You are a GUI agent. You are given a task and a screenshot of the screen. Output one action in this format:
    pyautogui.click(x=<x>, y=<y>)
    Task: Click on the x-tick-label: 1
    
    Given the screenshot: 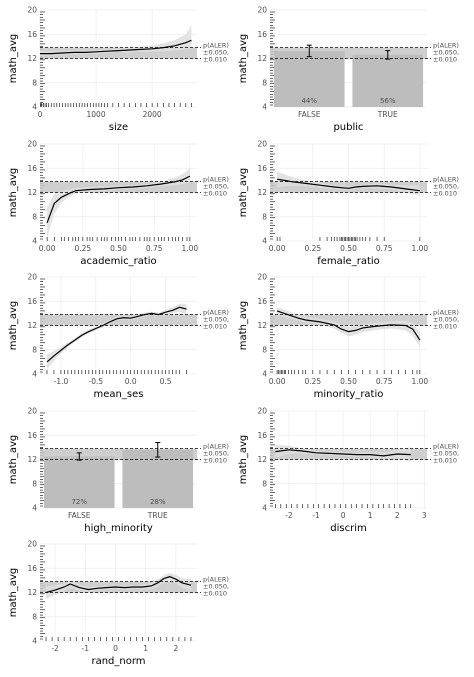 What is the action you would take?
    pyautogui.click(x=145, y=648)
    